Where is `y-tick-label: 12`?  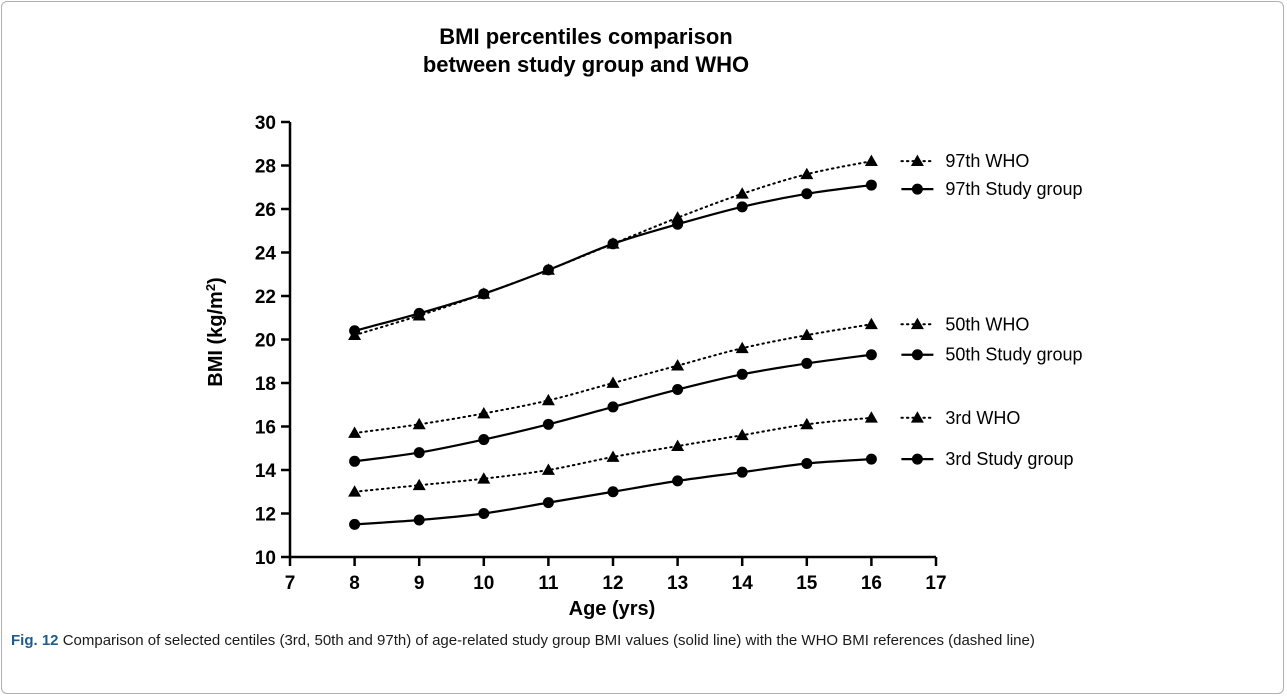 y-tick-label: 12 is located at coordinates (265, 515).